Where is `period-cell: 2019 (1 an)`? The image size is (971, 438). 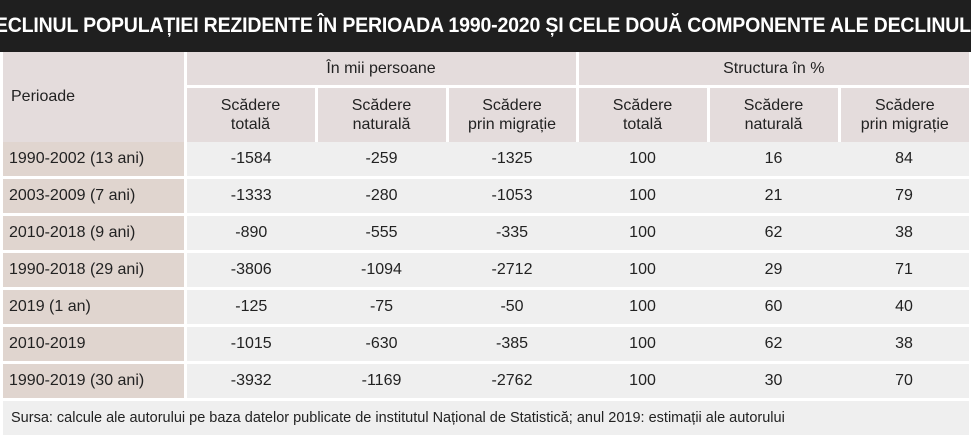 period-cell: 2019 (1 an) is located at coordinates (95, 307).